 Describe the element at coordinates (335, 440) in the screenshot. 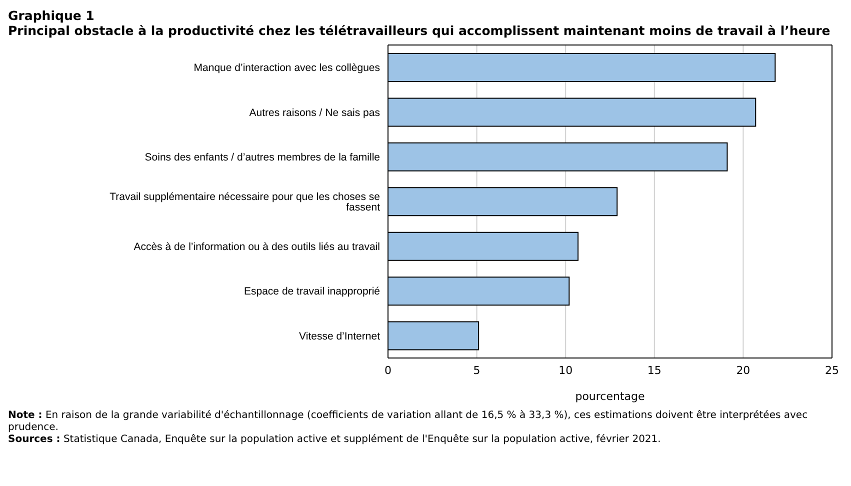

I see `source-note: Sources : Statistique Canada, Enquête sur la population active et supplément de l'Enquête sur la population active, février 2021.` at that location.